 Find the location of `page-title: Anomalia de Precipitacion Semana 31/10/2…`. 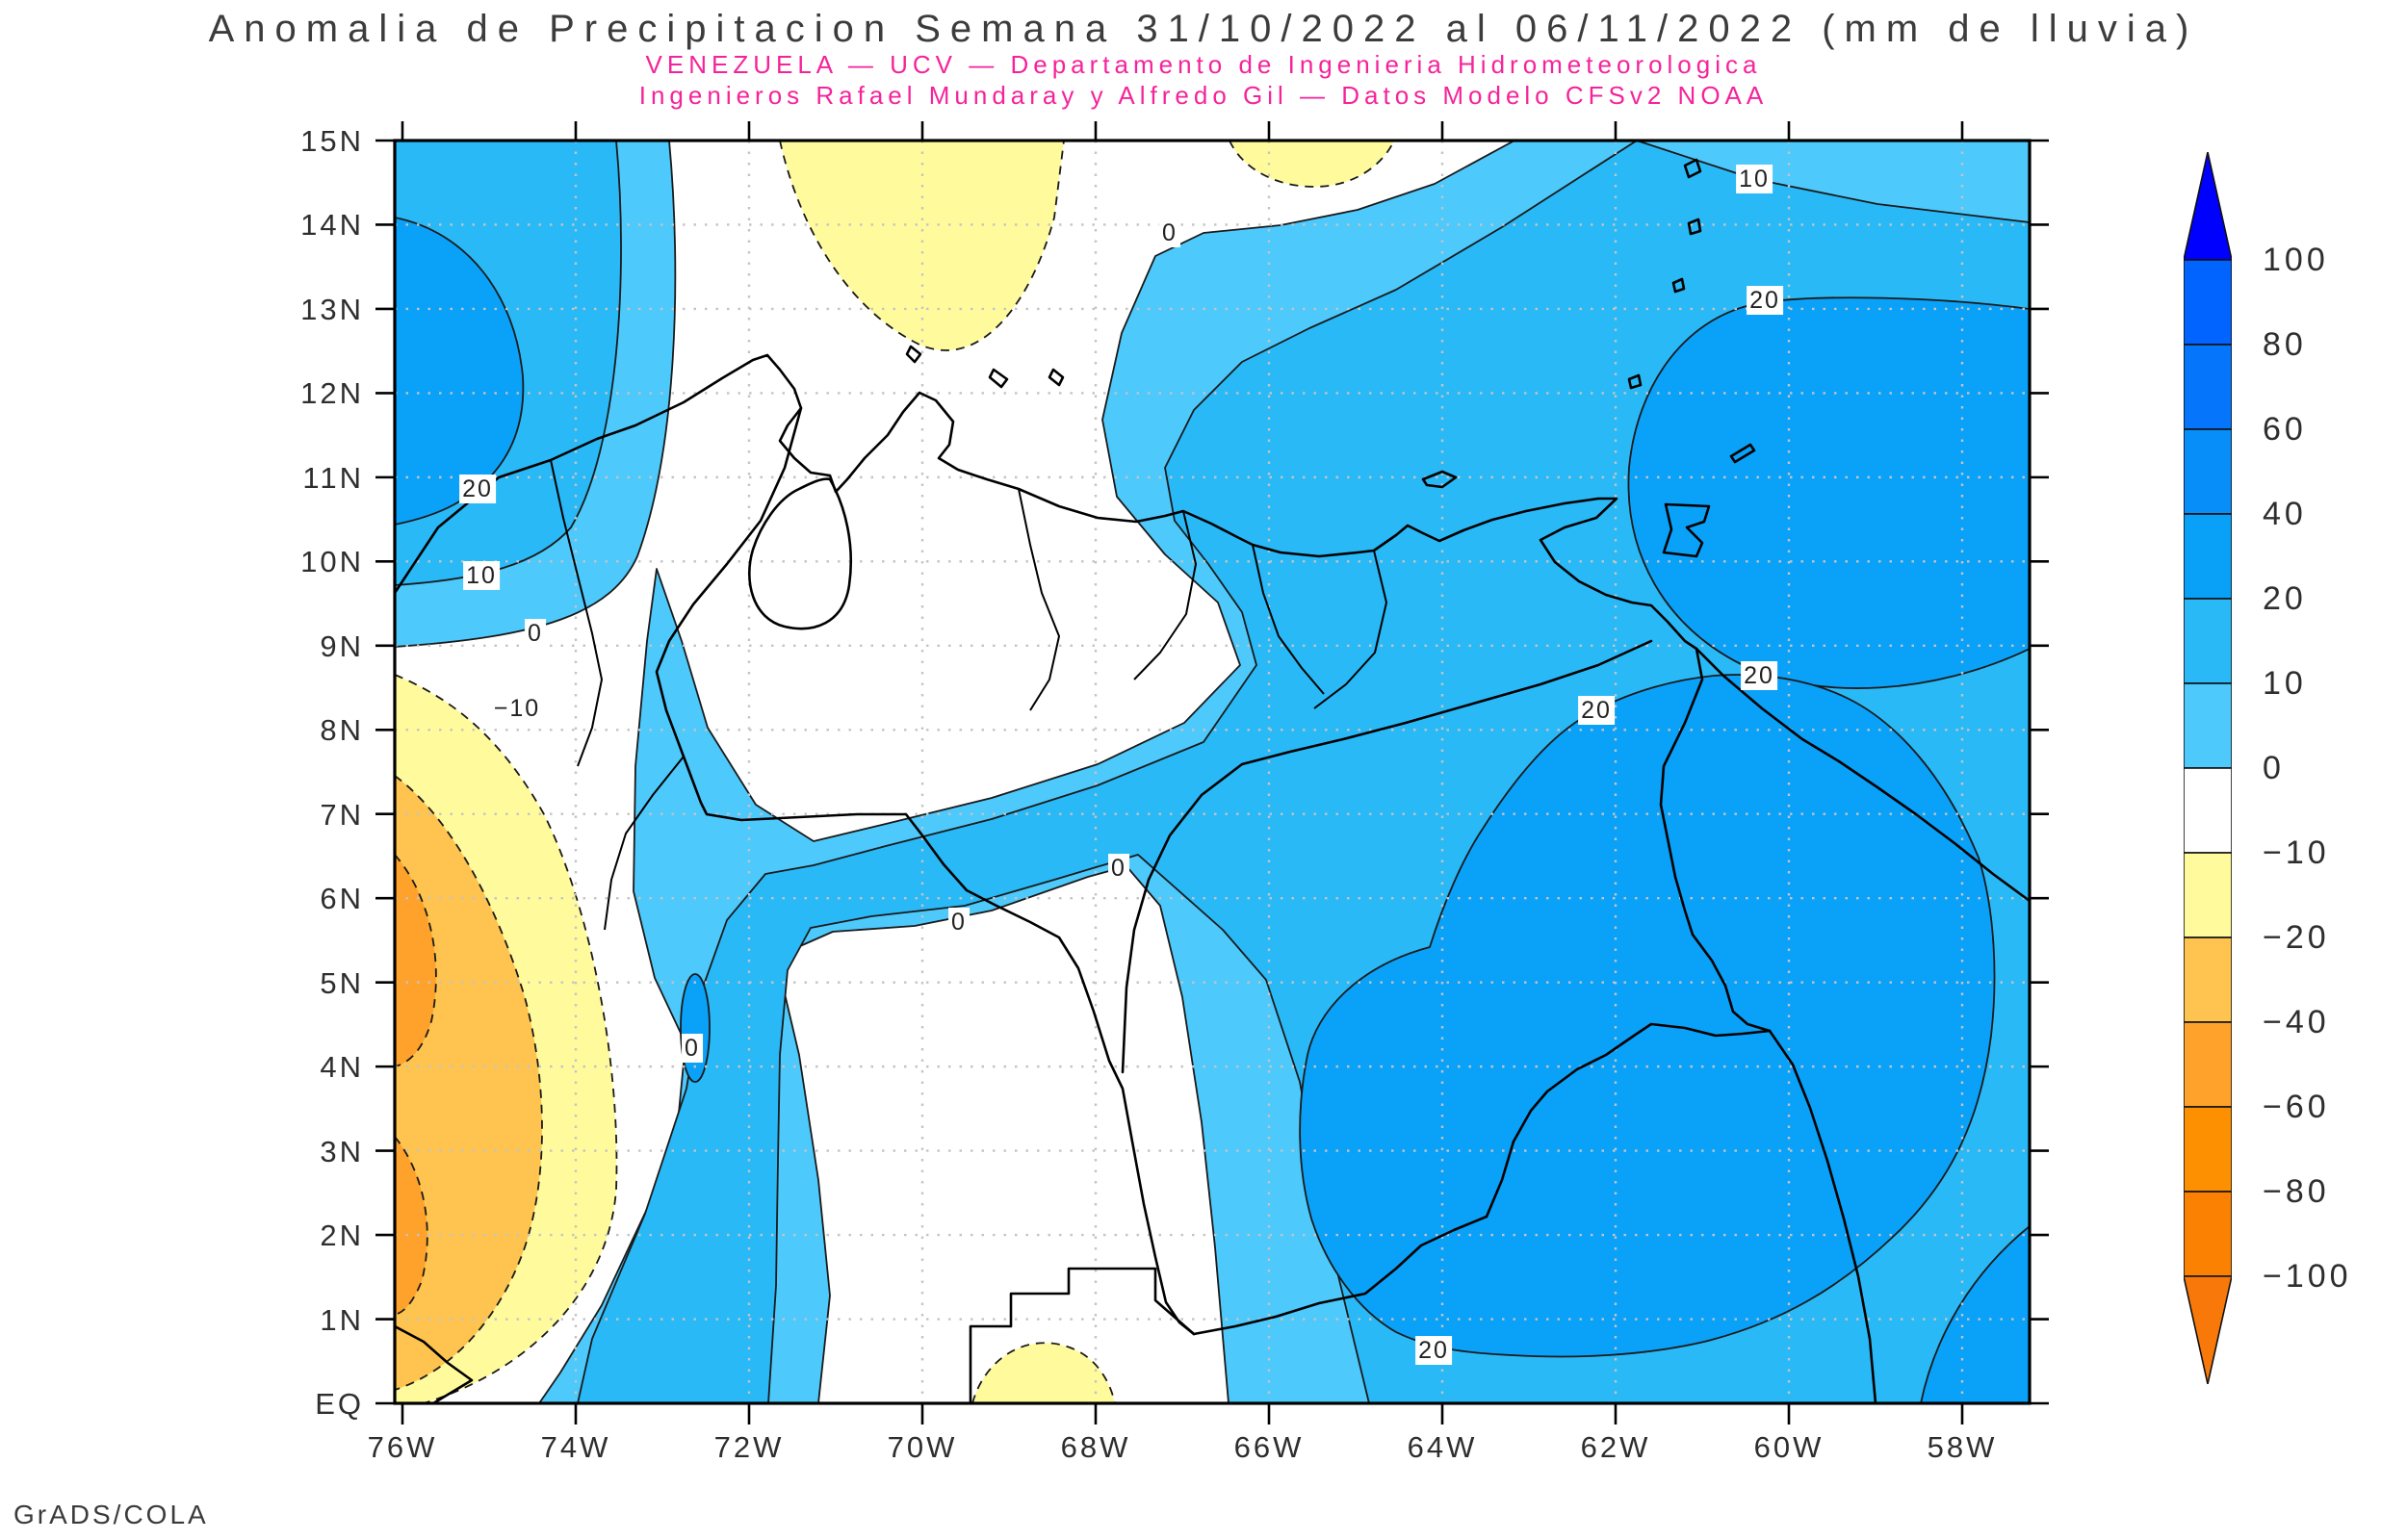

page-title: Anomalia de Precipitacion Semana 31/10/2… is located at coordinates (1203, 29).